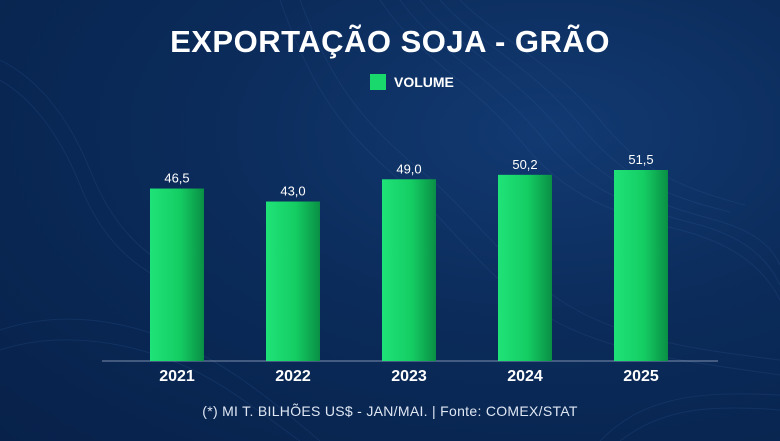  I want to click on x-tick-label-2025: 2025, so click(641, 376).